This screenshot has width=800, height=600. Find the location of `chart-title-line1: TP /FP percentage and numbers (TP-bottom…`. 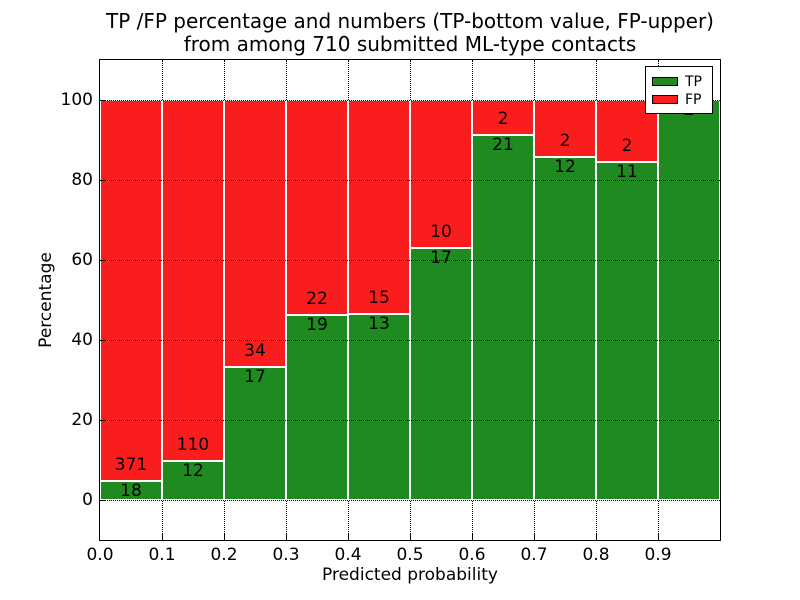

chart-title-line1: TP /FP percentage and numbers (TP-bottom… is located at coordinates (410, 21).